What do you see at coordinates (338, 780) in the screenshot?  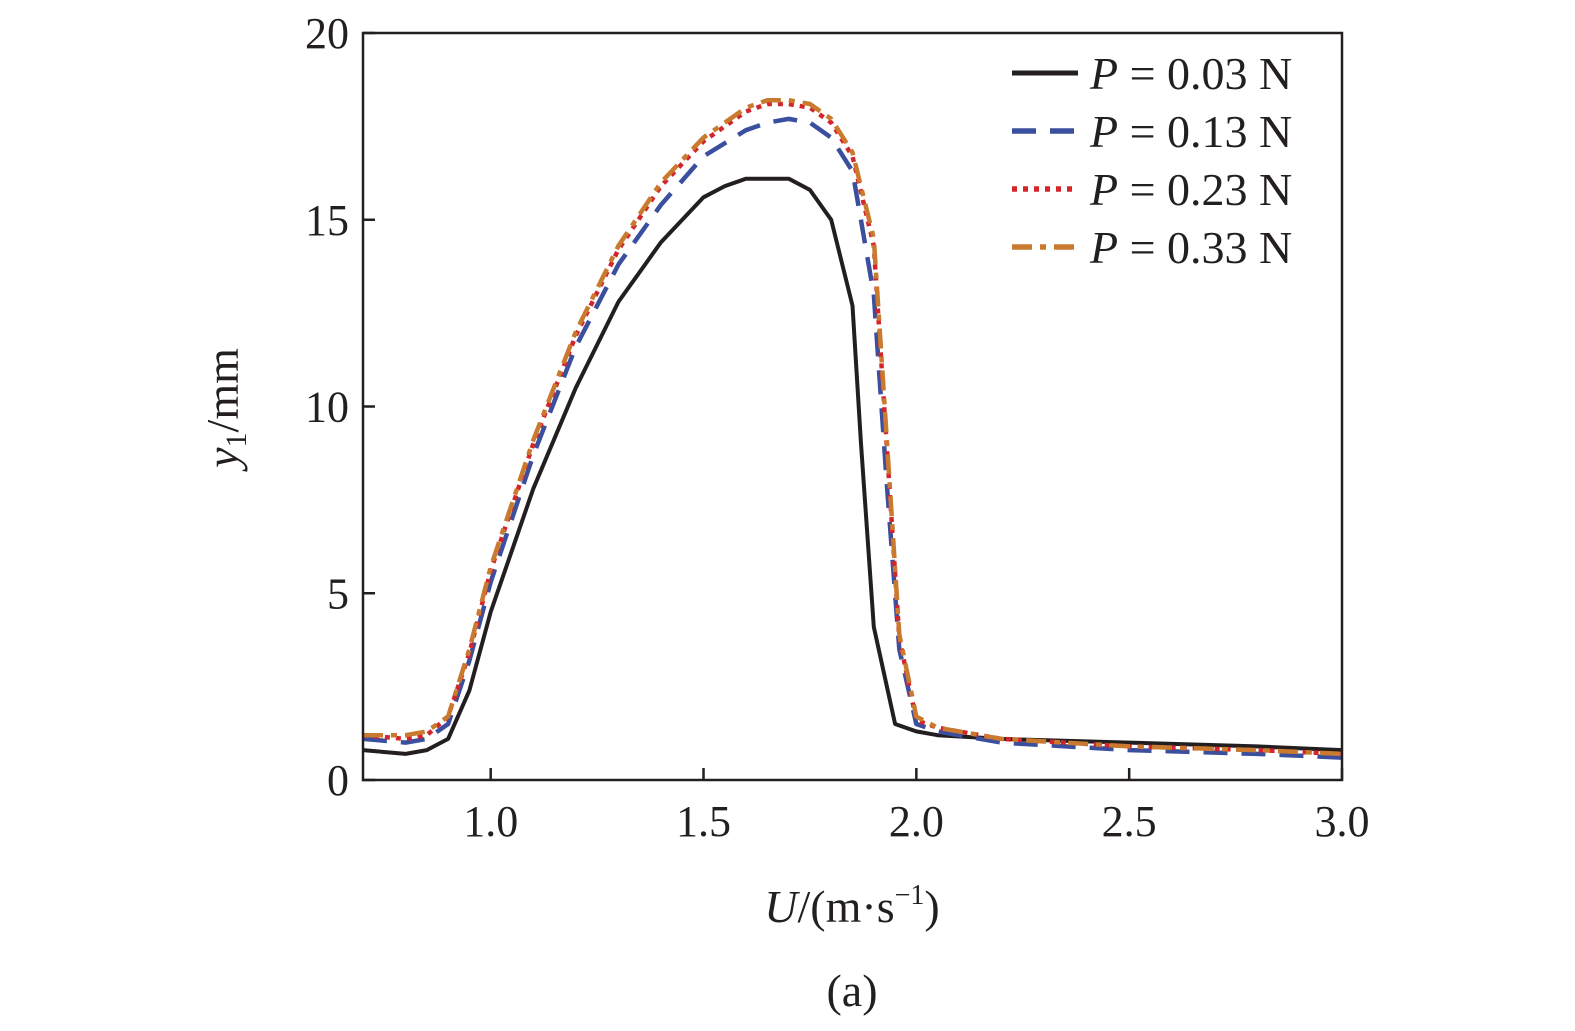 I see `y-tick-label: 0` at bounding box center [338, 780].